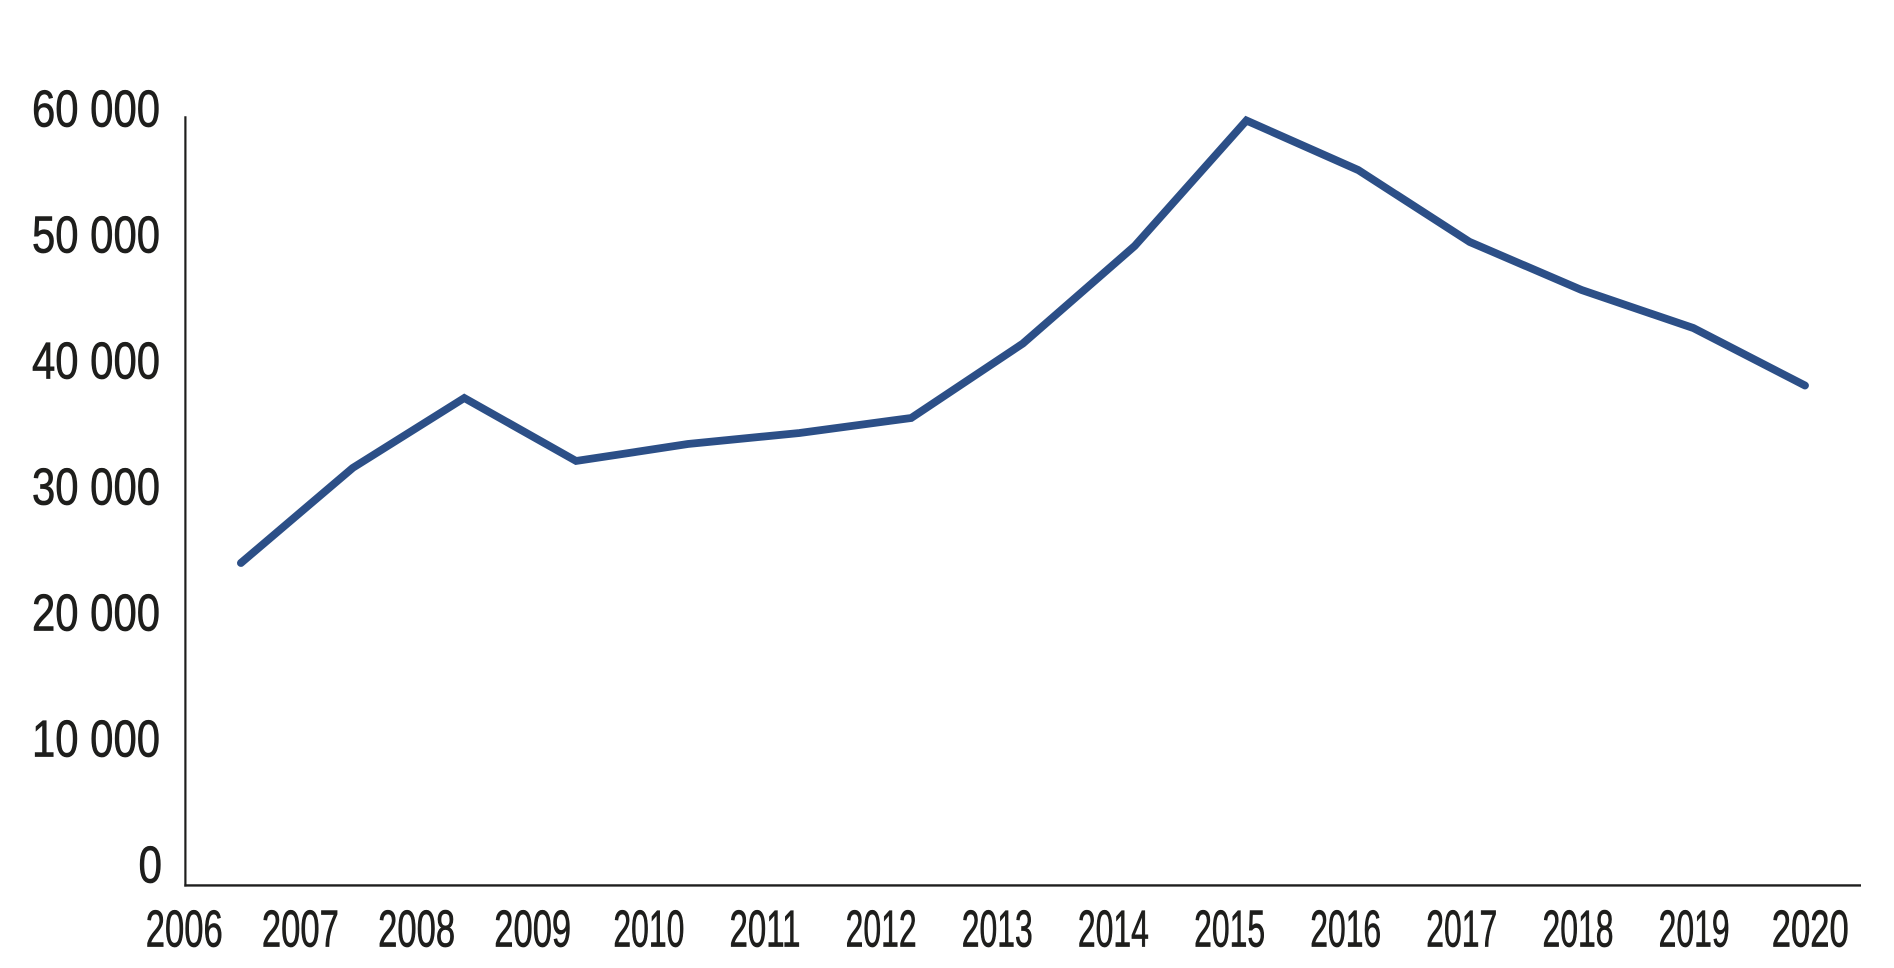  I want to click on svg-text: 2008, so click(416, 929).